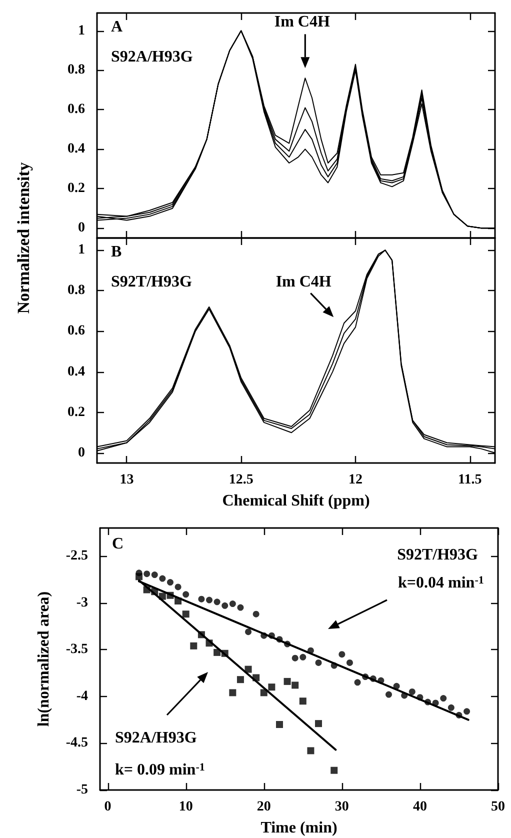 This screenshot has height=838, width=511. I want to click on annotation: C, so click(118, 544).